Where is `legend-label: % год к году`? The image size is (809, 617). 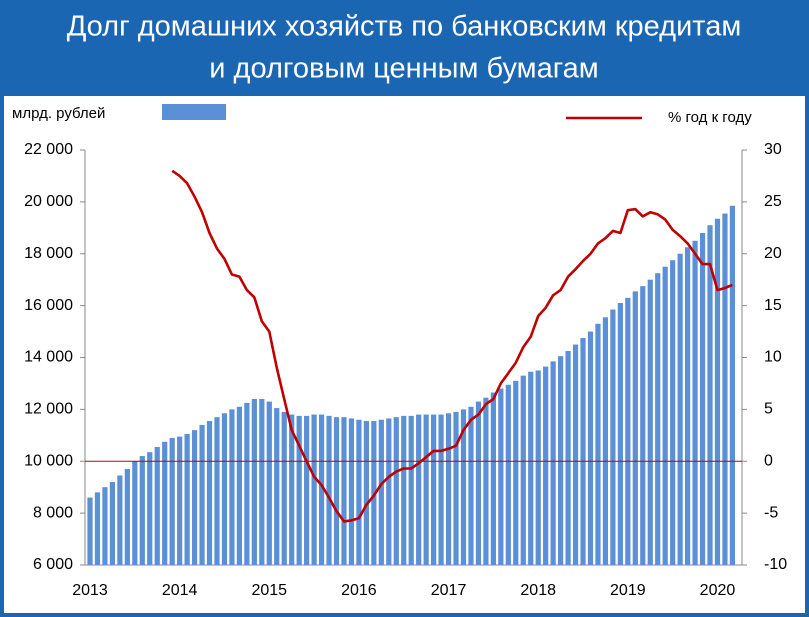 legend-label: % год к году is located at coordinates (710, 117).